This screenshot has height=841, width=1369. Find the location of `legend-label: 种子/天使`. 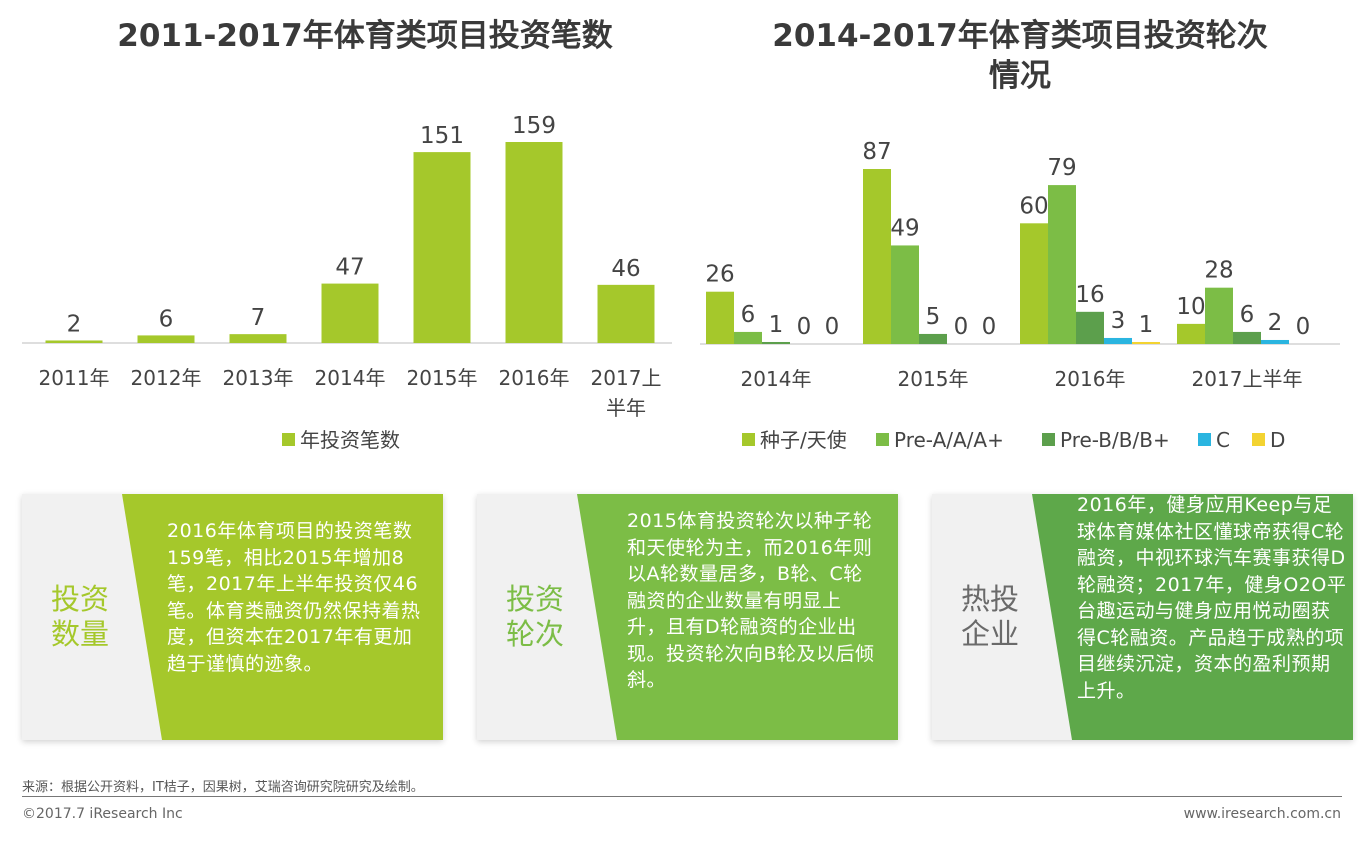

legend-label: 种子/天使 is located at coordinates (803, 440).